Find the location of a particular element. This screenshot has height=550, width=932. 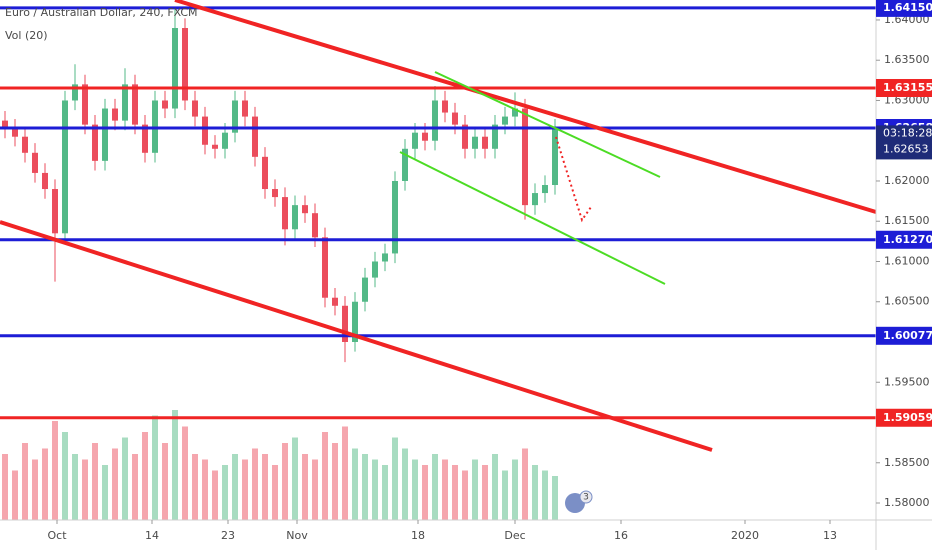

x-tick-label: Dec is located at coordinates (514, 535).